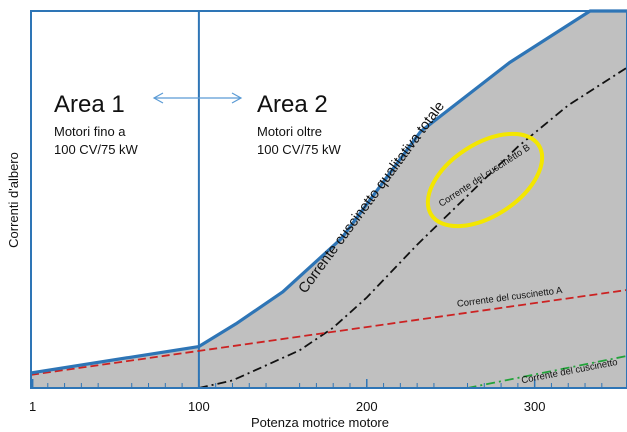 The height and width of the screenshot is (432, 627). Describe the element at coordinates (289, 131) in the screenshot. I see `area-2-line1: Motori oltre` at that location.